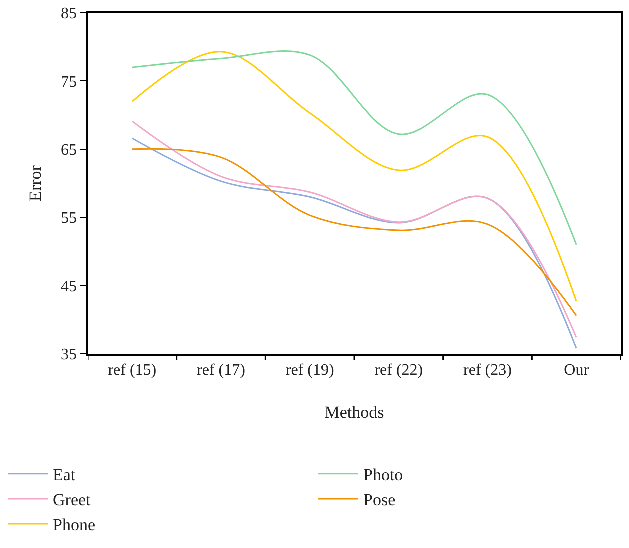  I want to click on x-tick-label: ref (23), so click(488, 370).